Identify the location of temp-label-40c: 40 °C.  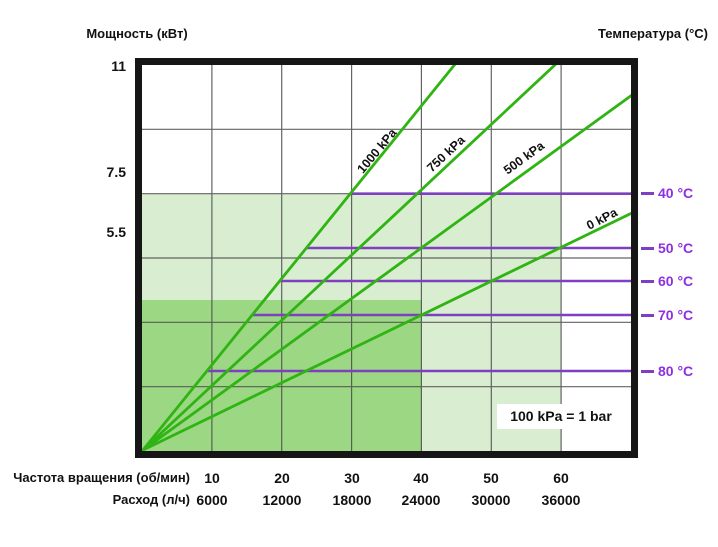
(676, 193).